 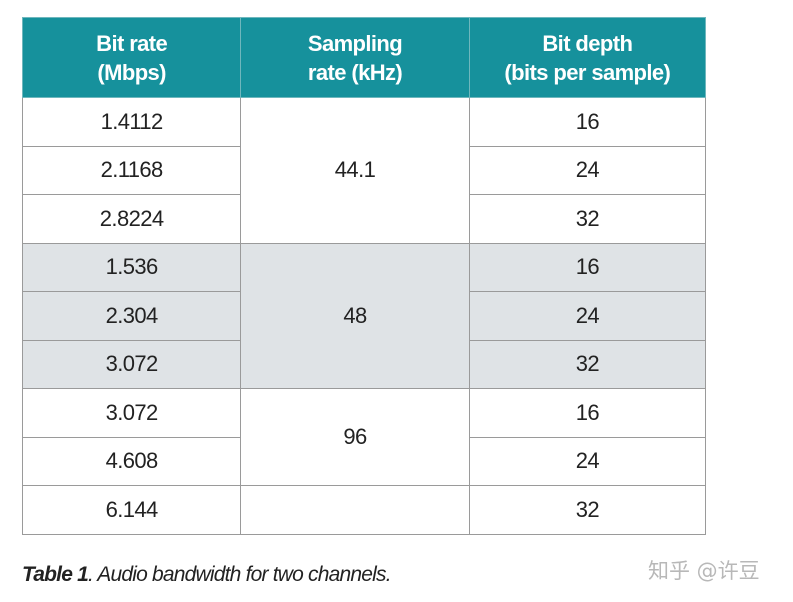 What do you see at coordinates (131, 510) in the screenshot?
I see `bit-rate-cell: 6.144` at bounding box center [131, 510].